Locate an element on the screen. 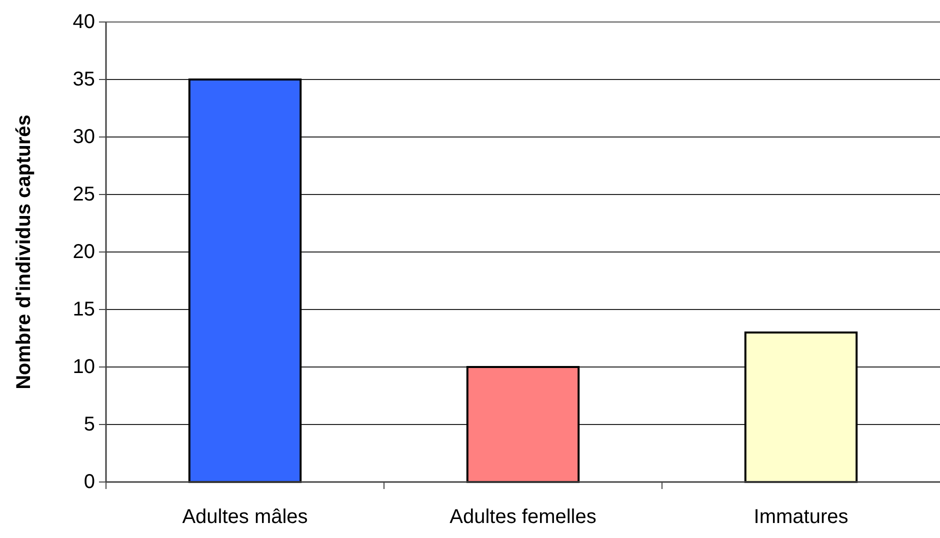  y-axis-title: Nombre d'individus capturés is located at coordinates (24, 252).